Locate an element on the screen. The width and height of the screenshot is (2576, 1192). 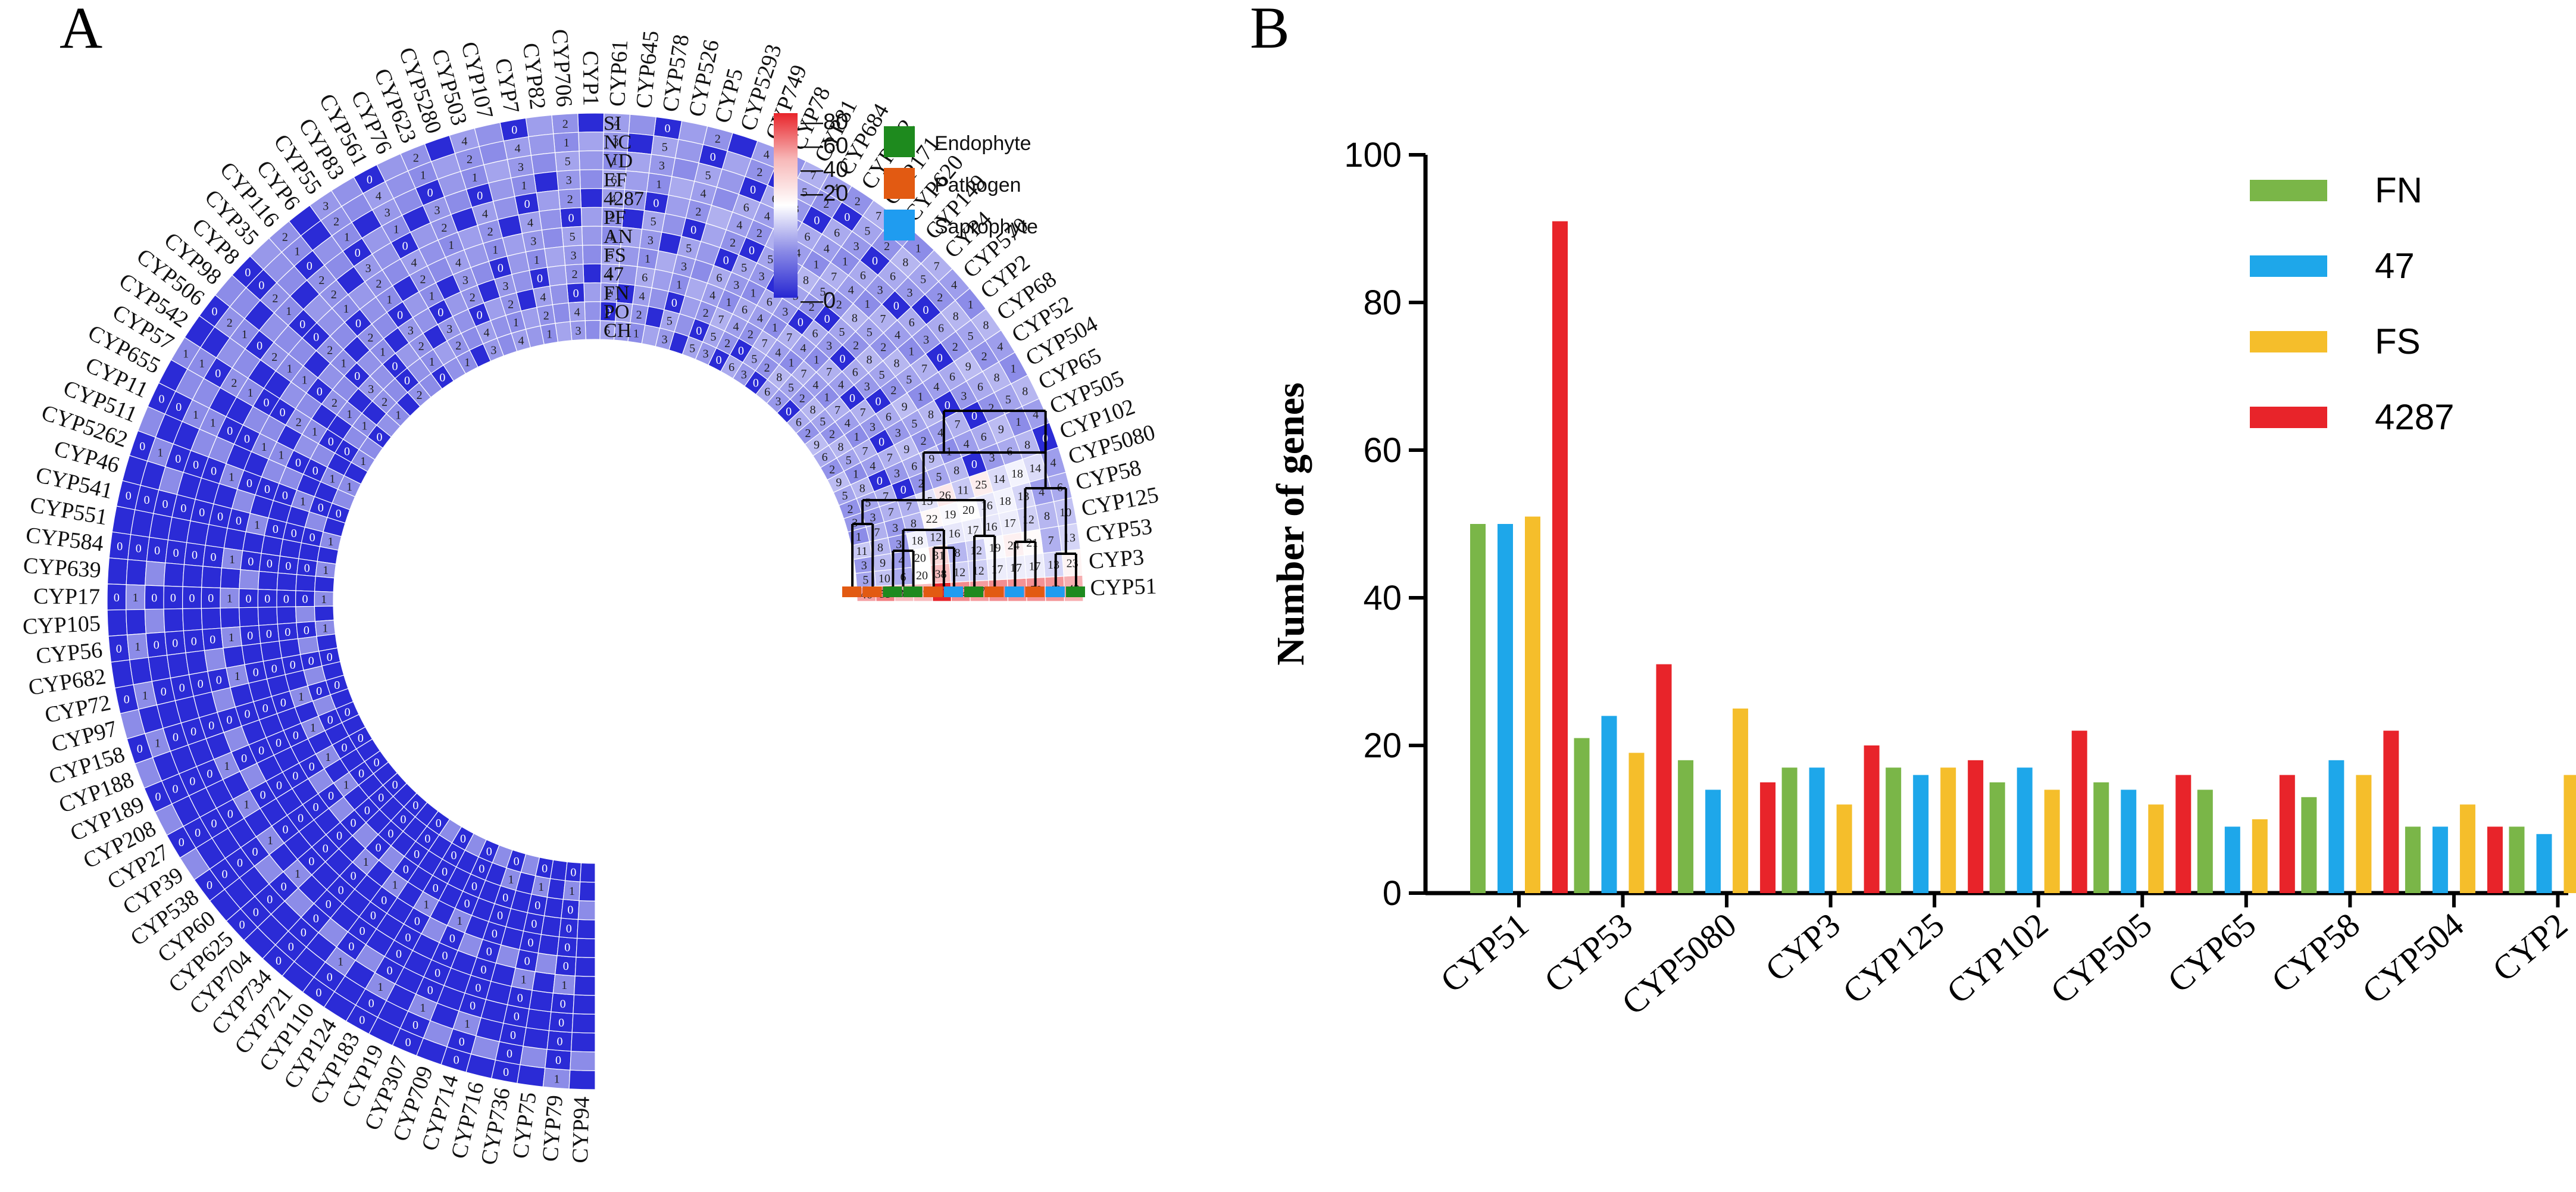
genome-label: AN is located at coordinates (618, 237).